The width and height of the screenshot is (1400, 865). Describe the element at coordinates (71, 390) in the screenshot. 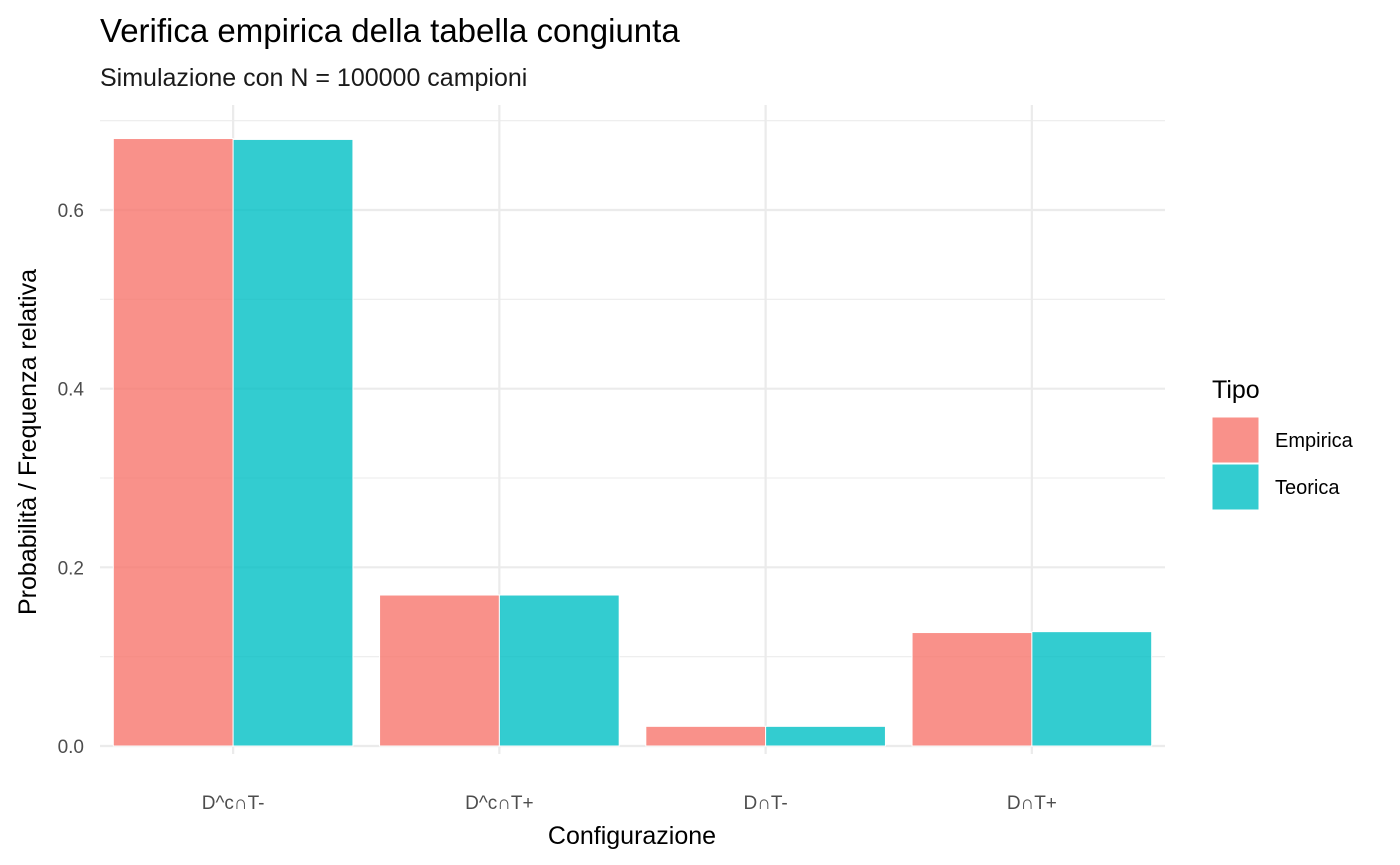

I see `y-tick-label: 0.4` at that location.